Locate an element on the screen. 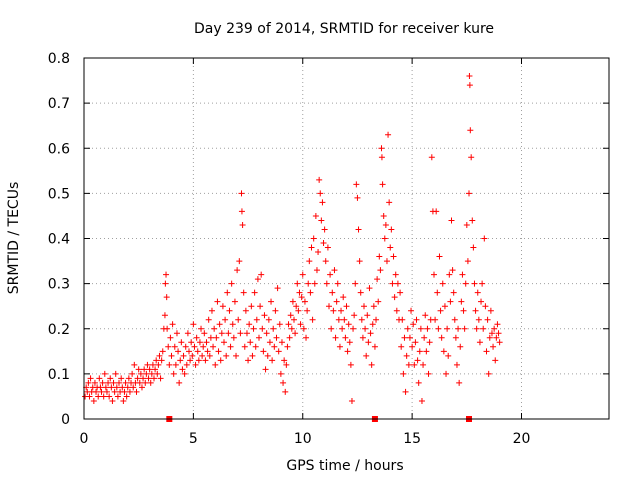 This screenshot has height=480, width=640. x-tick-labels: 0 5 10 15 20 is located at coordinates (305, 439).